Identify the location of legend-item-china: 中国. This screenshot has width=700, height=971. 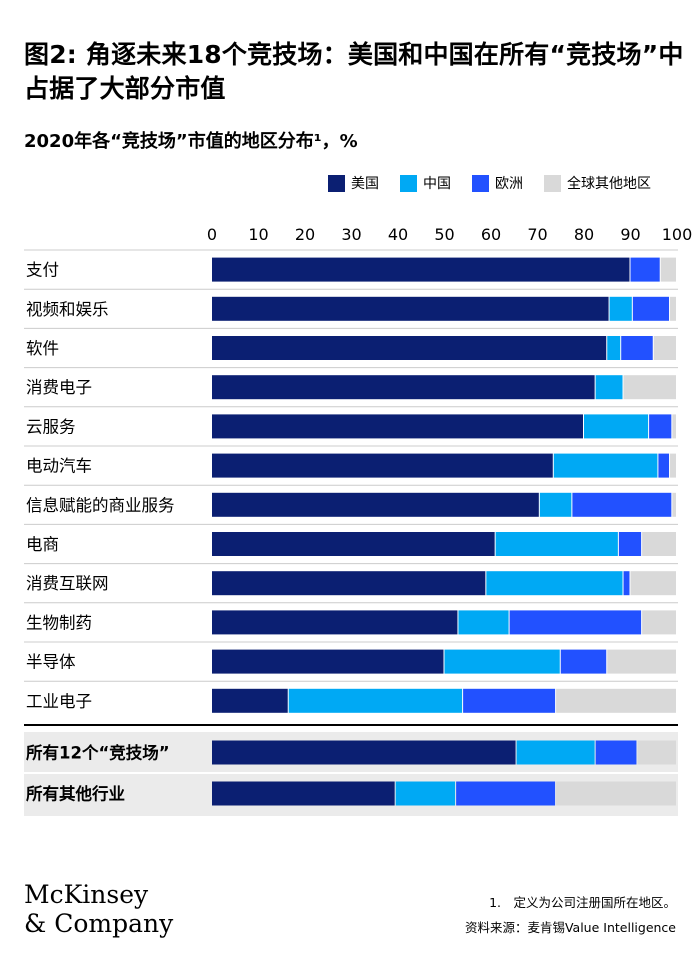
(425, 183).